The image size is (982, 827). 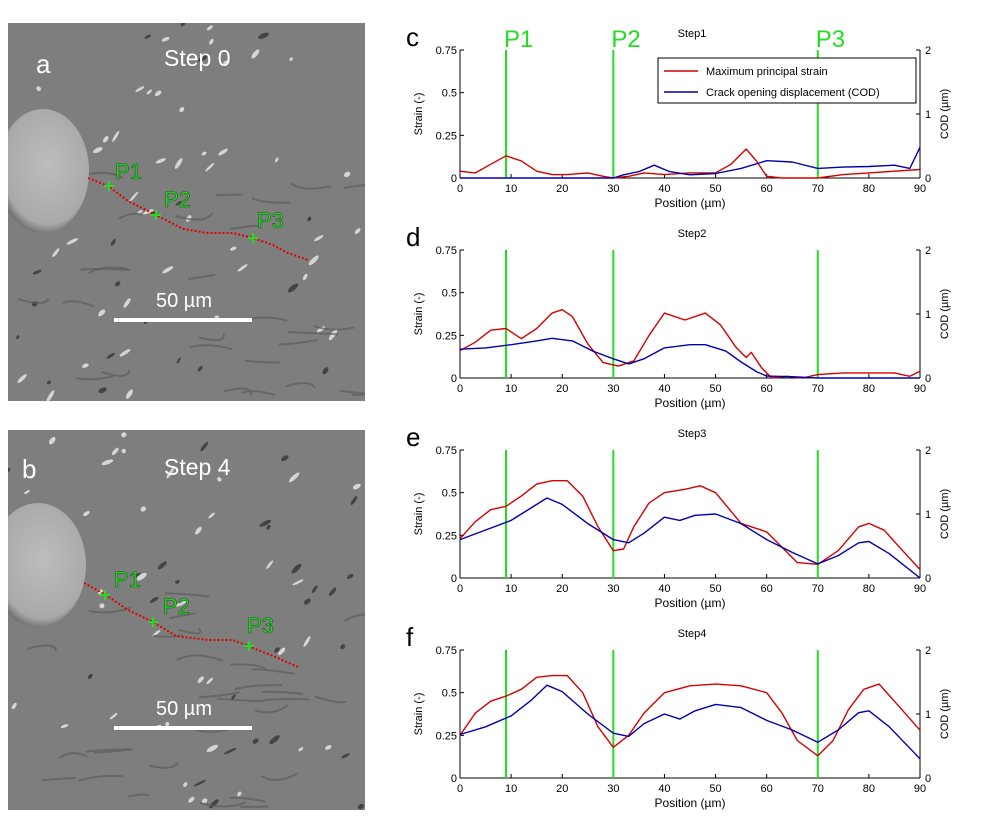 I want to click on y-tick-label: 0, so click(x=454, y=579).